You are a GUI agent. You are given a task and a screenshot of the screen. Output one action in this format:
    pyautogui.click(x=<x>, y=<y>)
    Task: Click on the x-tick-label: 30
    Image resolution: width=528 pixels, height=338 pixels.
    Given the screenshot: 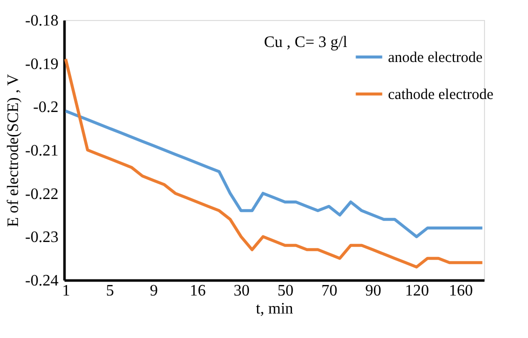 What is the action you would take?
    pyautogui.click(x=242, y=291)
    